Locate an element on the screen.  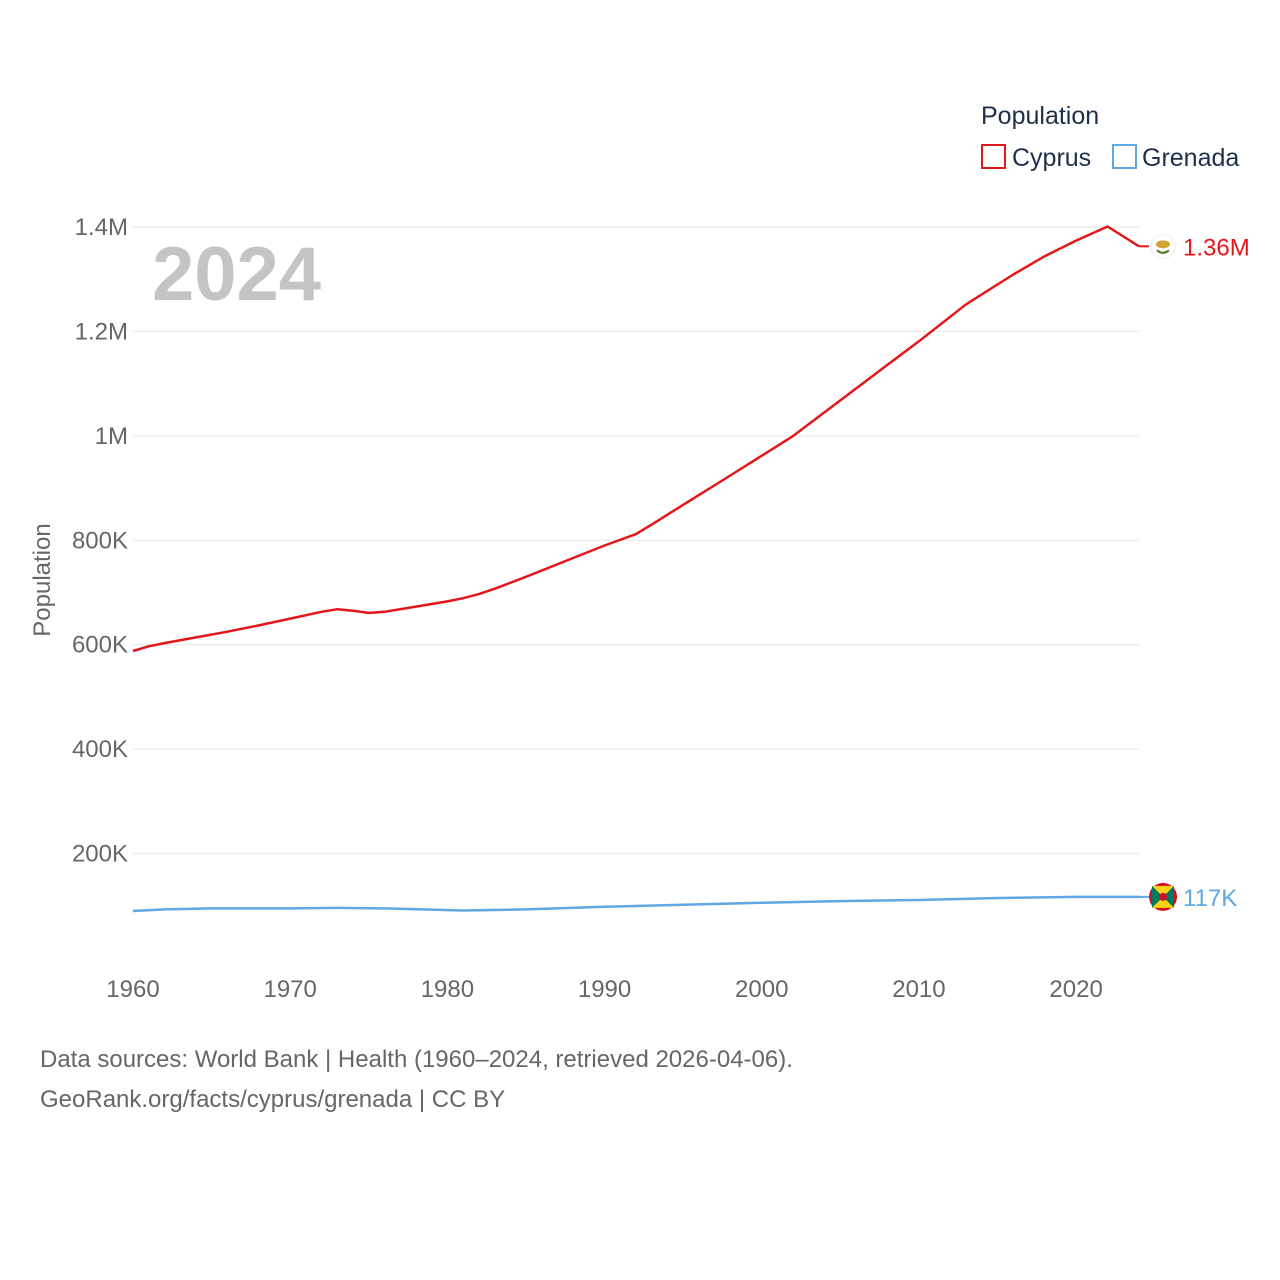
source-line-2: GeoRank.org/facts/cyprus/grenada | CC BY is located at coordinates (273, 1099).